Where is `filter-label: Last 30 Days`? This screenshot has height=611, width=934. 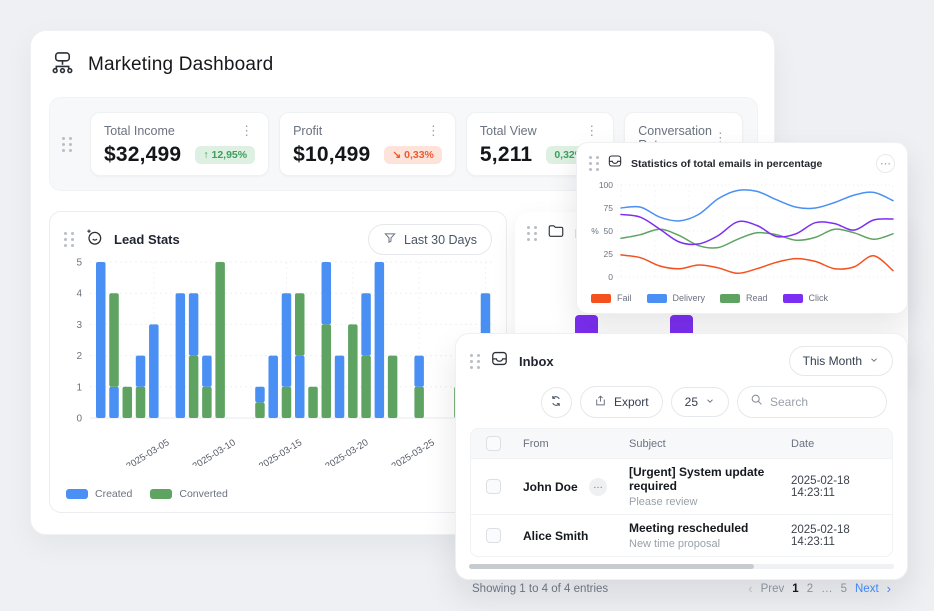 filter-label: Last 30 Days is located at coordinates (440, 239).